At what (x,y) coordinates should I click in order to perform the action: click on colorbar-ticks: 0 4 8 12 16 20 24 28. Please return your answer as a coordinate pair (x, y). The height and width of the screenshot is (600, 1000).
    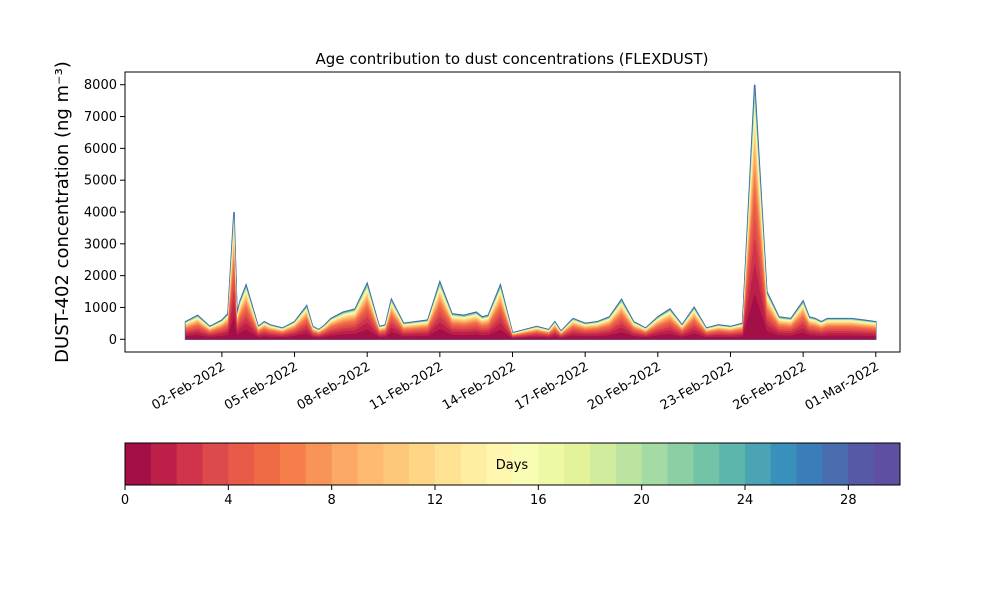
    Looking at the image, I should click on (489, 496).